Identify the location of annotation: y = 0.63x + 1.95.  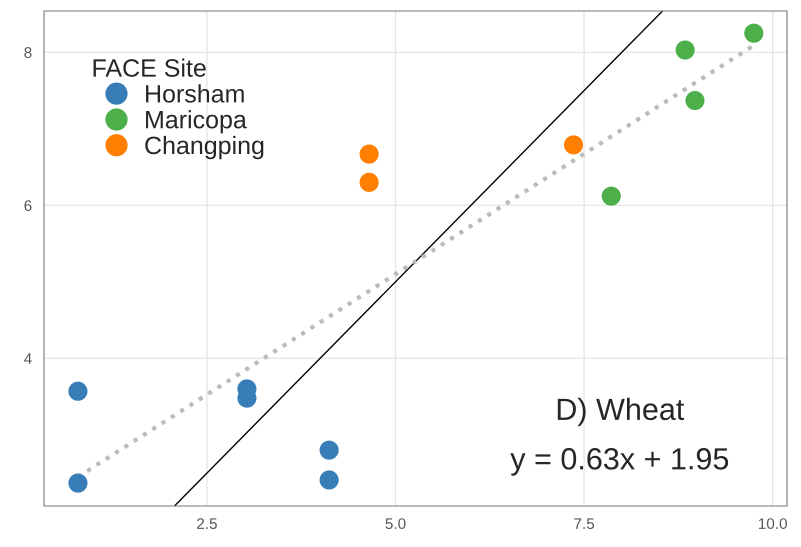
(619, 462).